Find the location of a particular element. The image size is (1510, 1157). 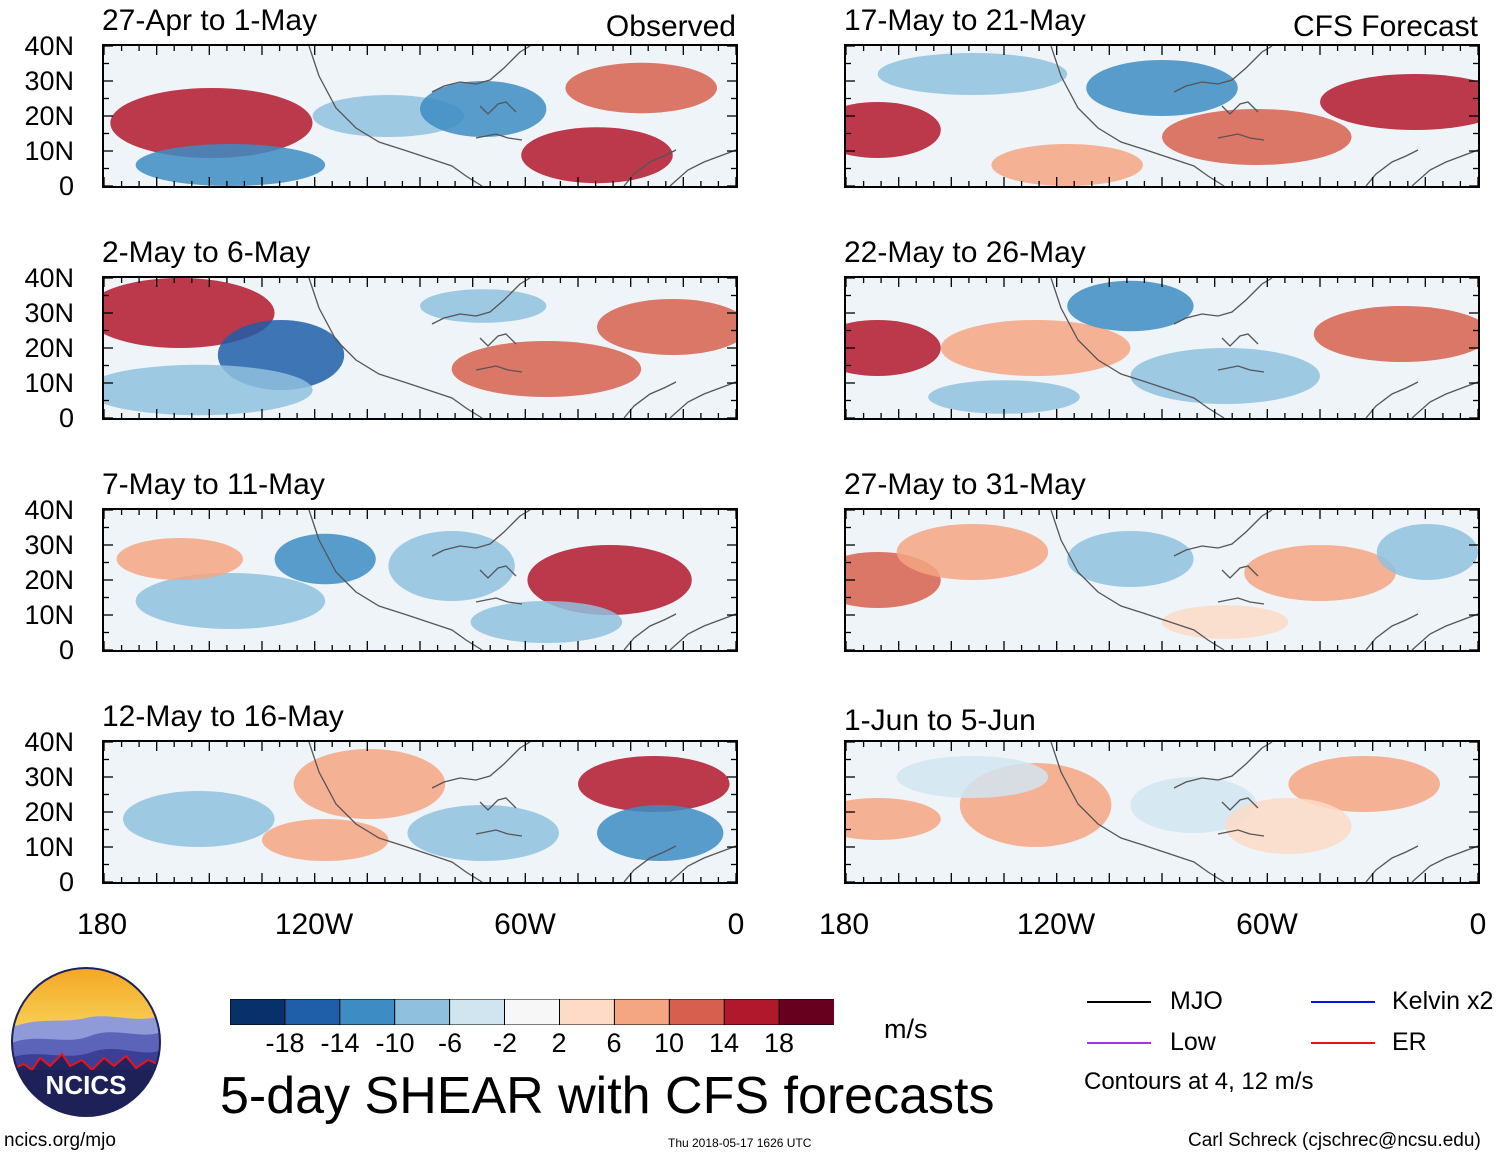

legend-label-kelvin: Kelvin x2 is located at coordinates (1443, 1001).